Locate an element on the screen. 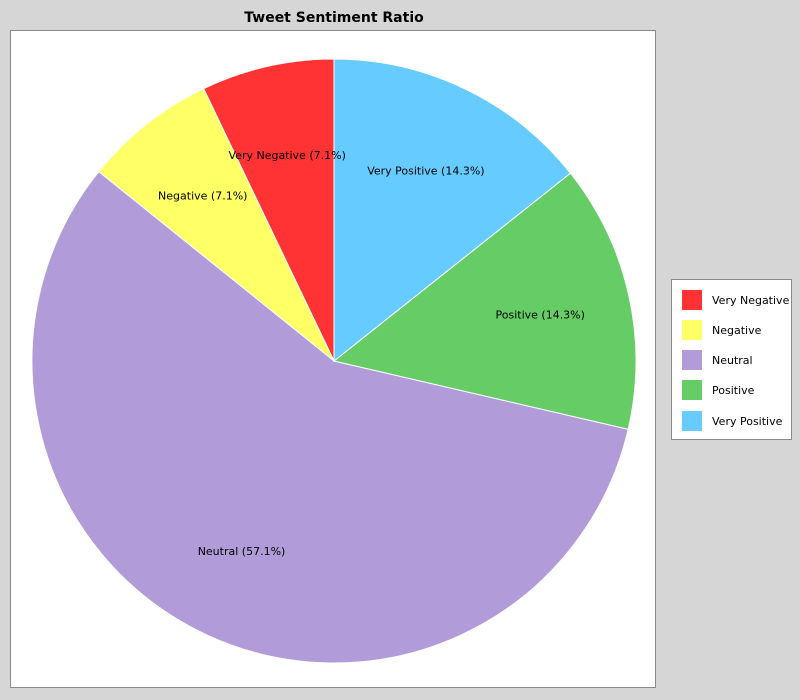 The width and height of the screenshot is (800, 700). legend-label-very-positive: Very Positive is located at coordinates (747, 421).